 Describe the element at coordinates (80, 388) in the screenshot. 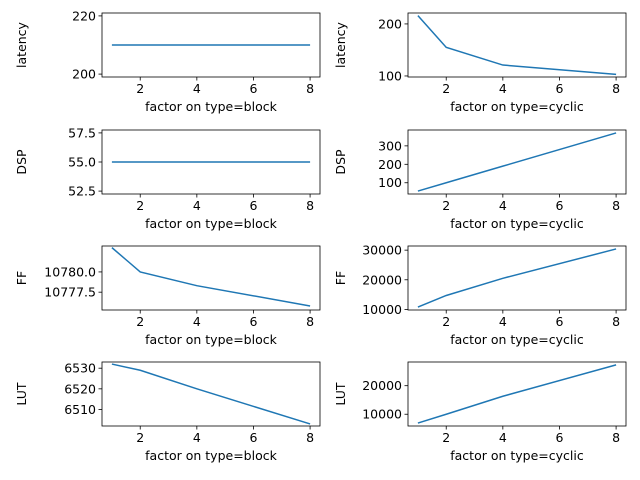

I see `y-tick-label: 6520` at that location.